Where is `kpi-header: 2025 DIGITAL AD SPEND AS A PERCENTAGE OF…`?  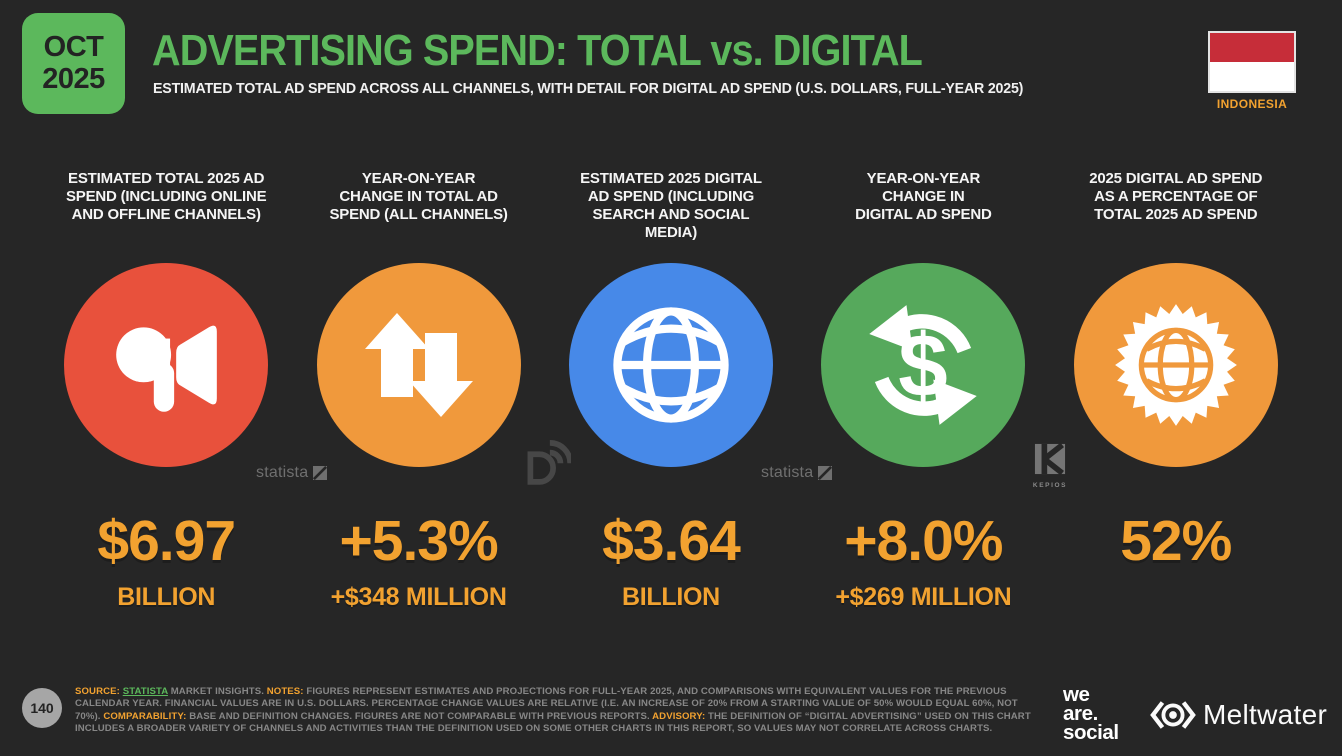
kpi-header: 2025 DIGITAL AD SPEND AS A PERCENTAGE OF… is located at coordinates (1176, 197).